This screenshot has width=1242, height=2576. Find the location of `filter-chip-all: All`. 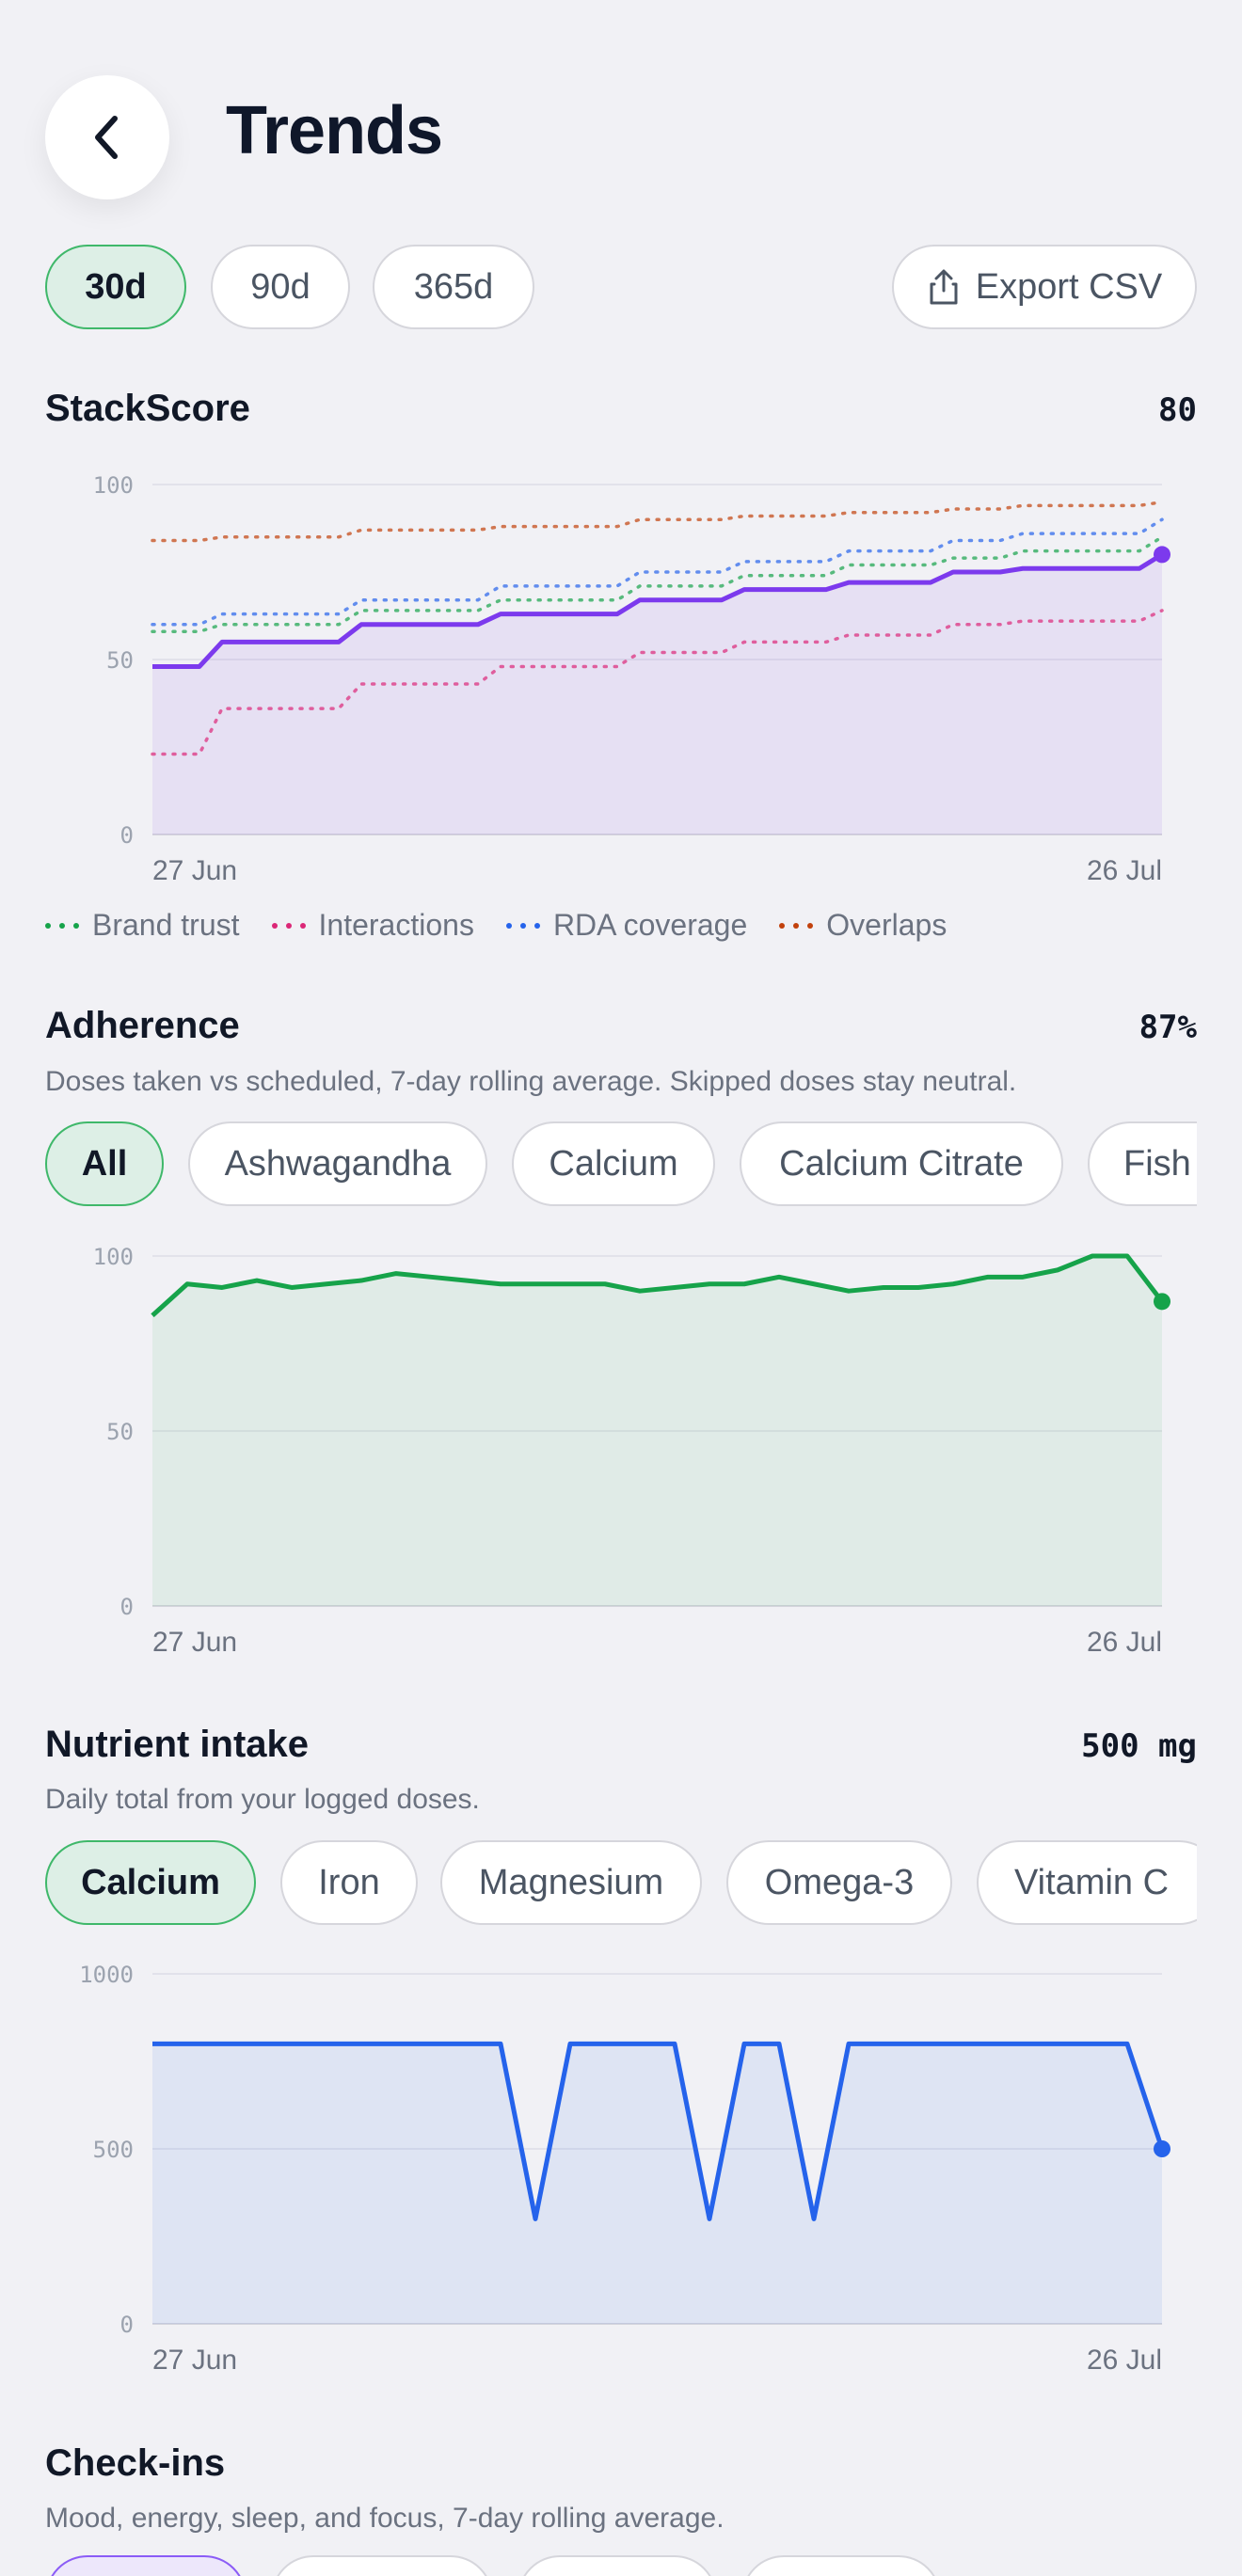

filter-chip-all: All is located at coordinates (104, 1163).